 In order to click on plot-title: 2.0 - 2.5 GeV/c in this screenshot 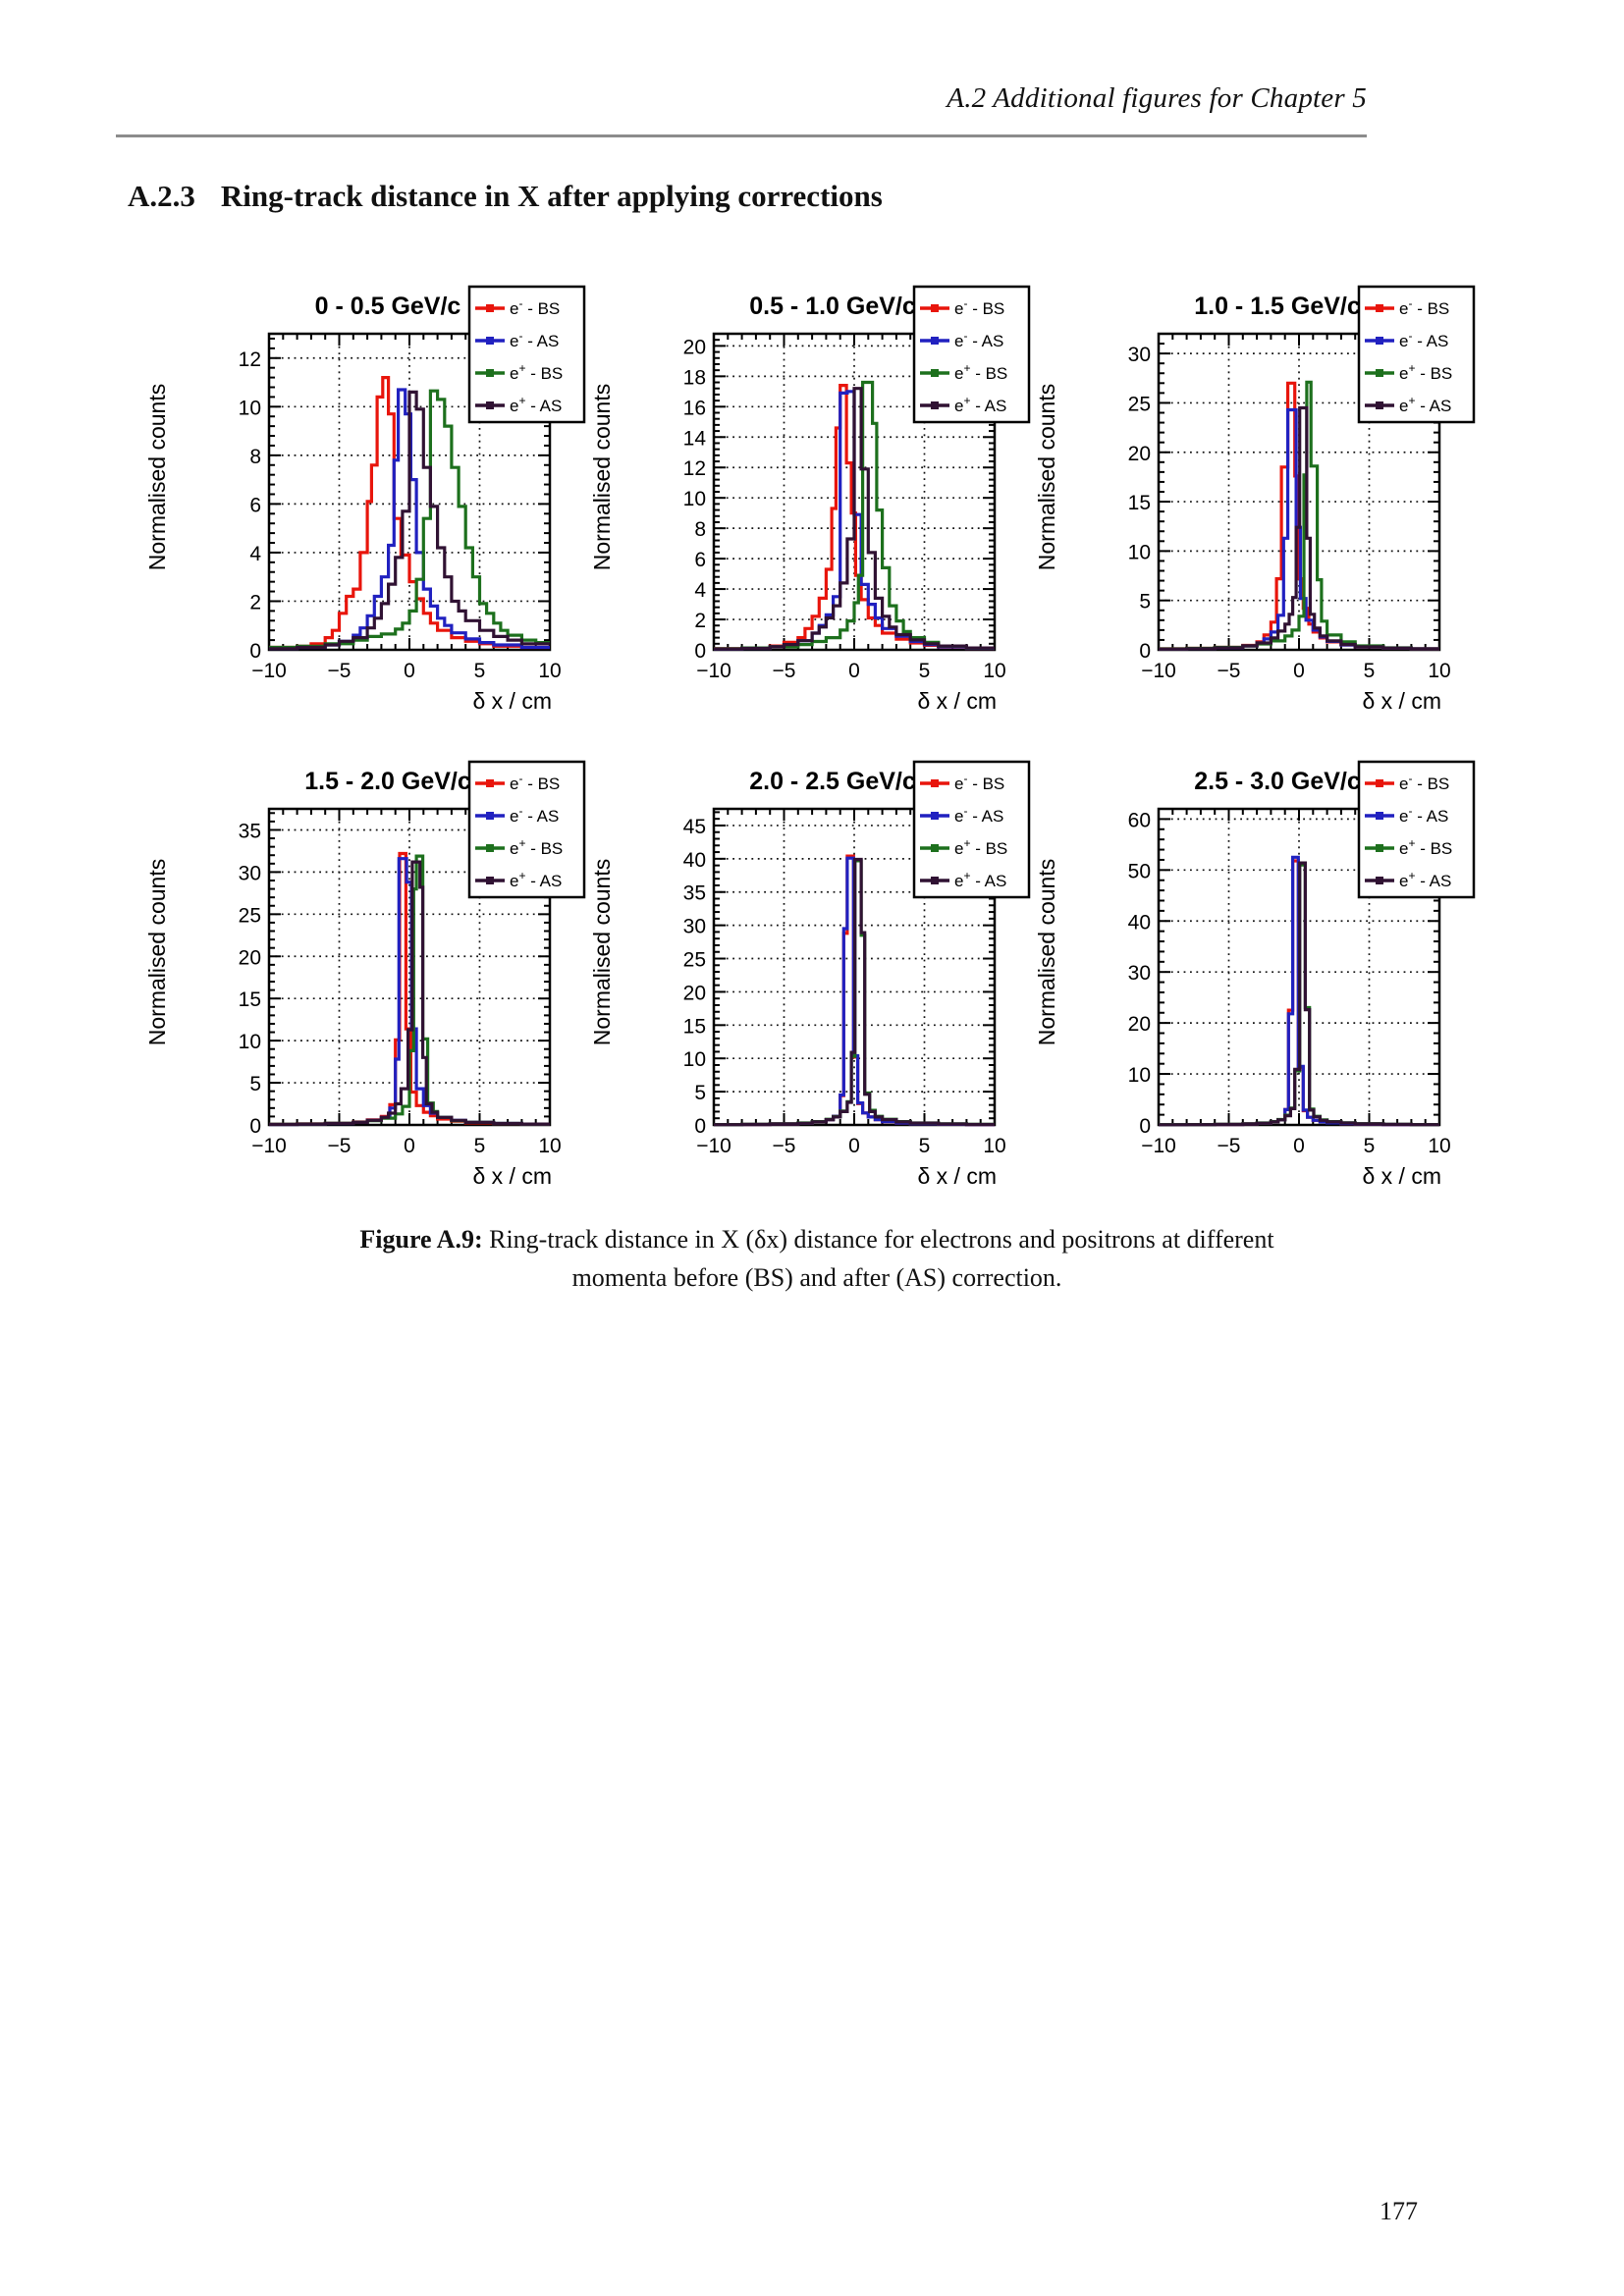, I will do `click(832, 781)`.